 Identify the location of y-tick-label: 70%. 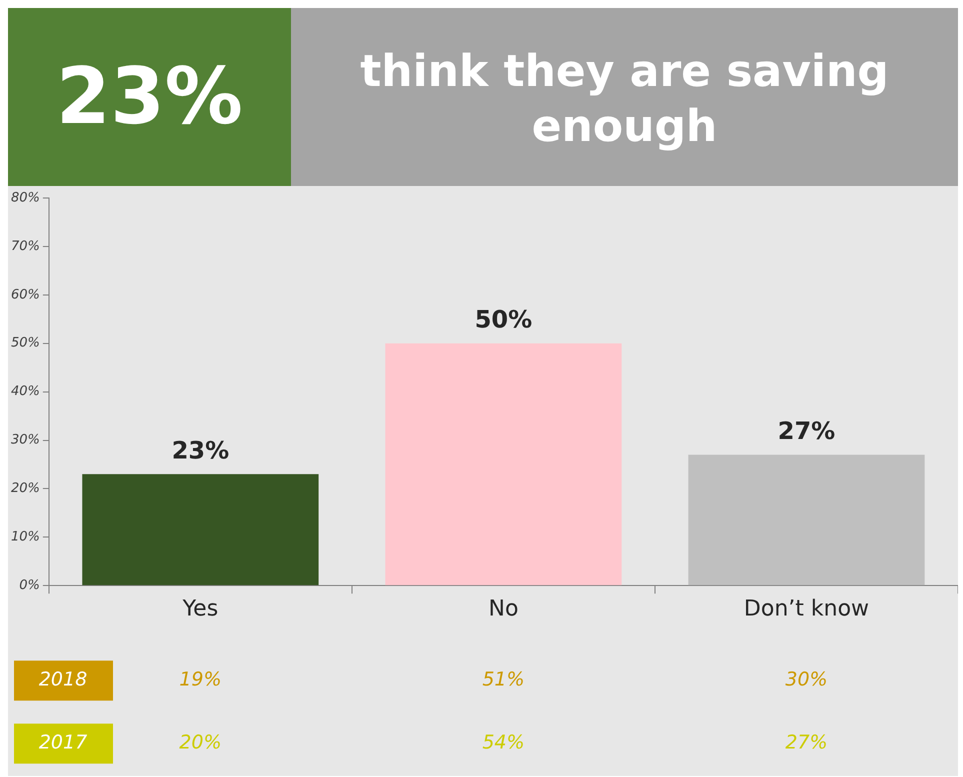
(25, 246).